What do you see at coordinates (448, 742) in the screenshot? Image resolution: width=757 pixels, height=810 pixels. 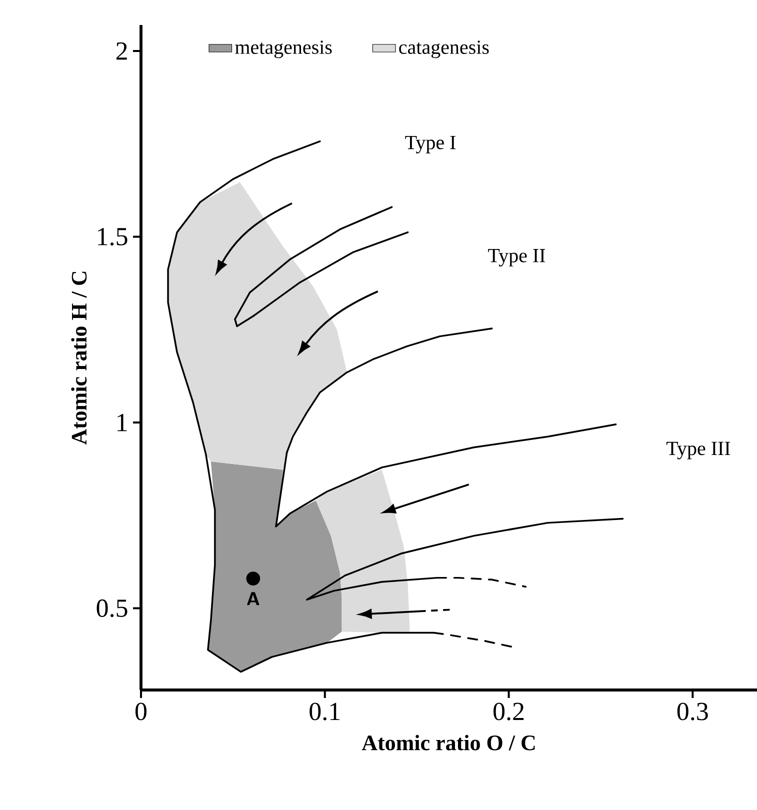 I see `x-axis-title: Atomic ratio O / C` at bounding box center [448, 742].